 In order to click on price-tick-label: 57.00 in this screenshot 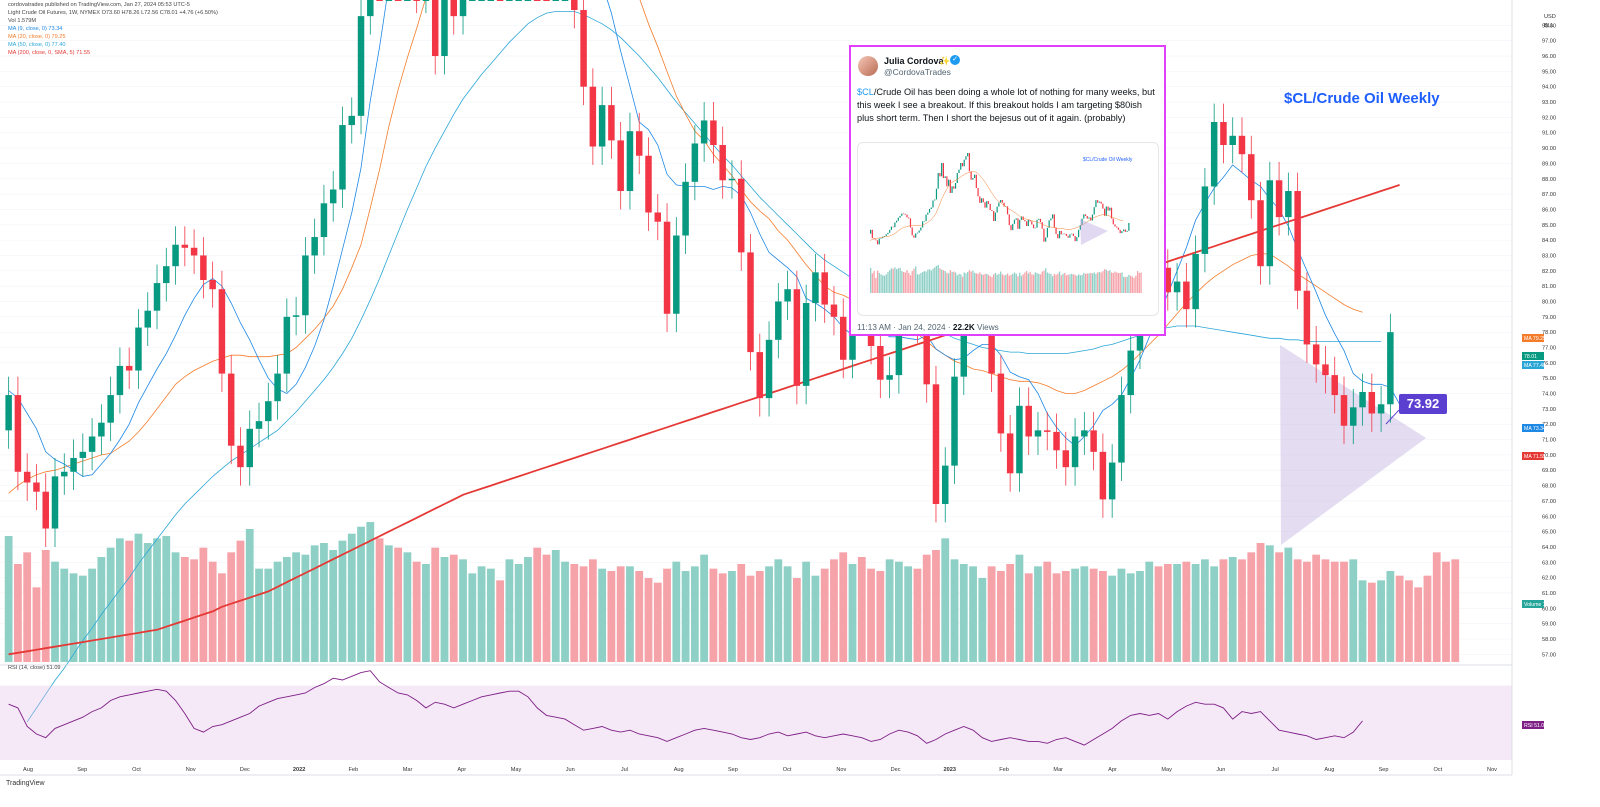, I will do `click(1549, 655)`.